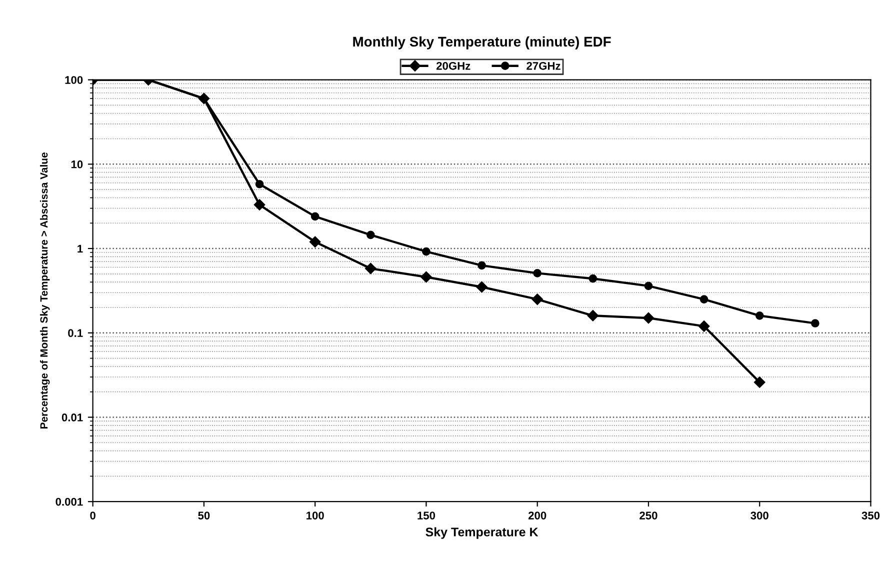 Image resolution: width=884 pixels, height=570 pixels. I want to click on x-tick-label: 100, so click(315, 516).